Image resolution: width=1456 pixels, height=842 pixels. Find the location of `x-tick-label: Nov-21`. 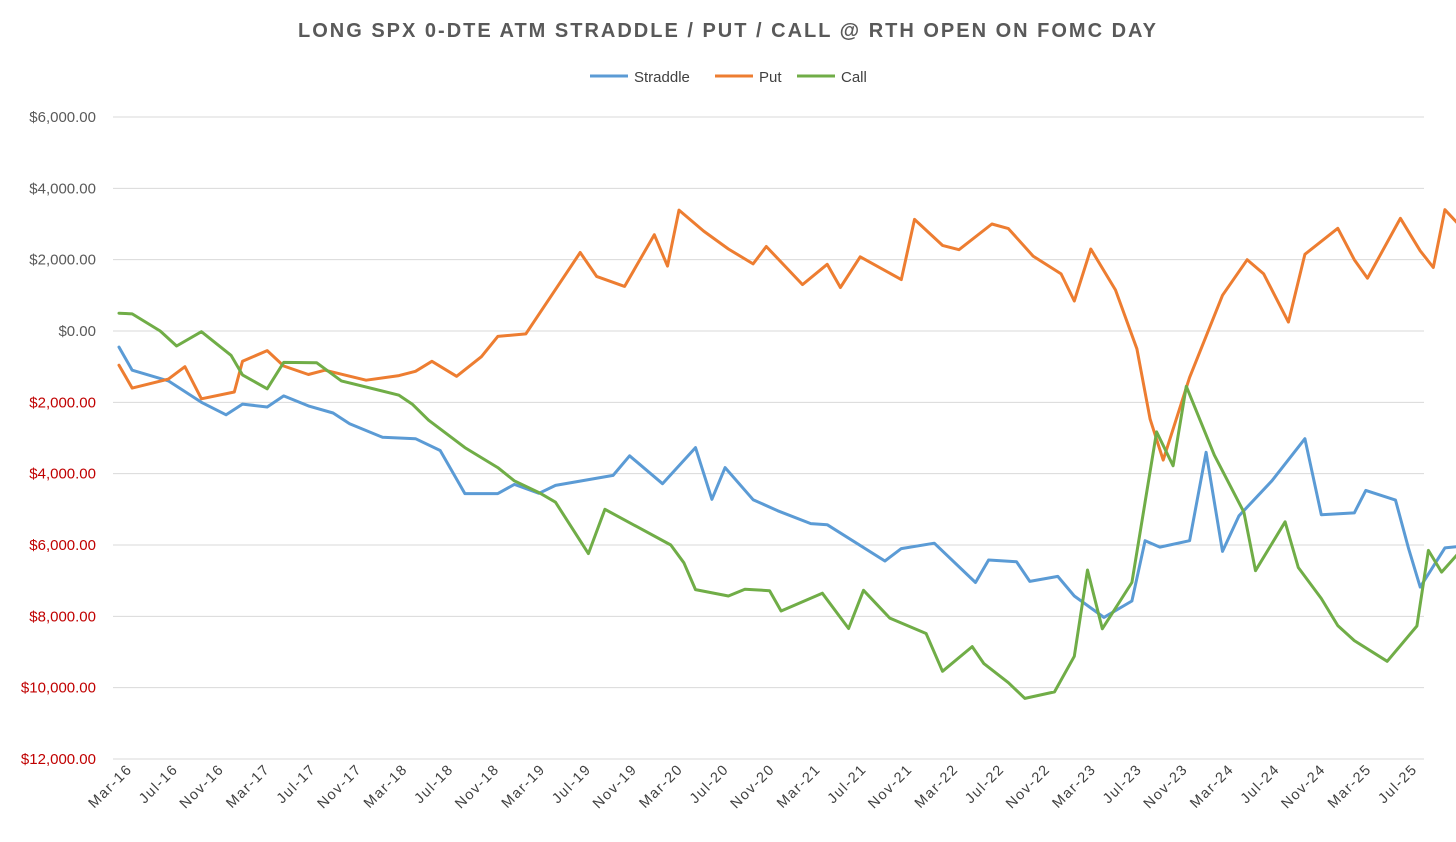

x-tick-label: Nov-21 is located at coordinates (890, 787).